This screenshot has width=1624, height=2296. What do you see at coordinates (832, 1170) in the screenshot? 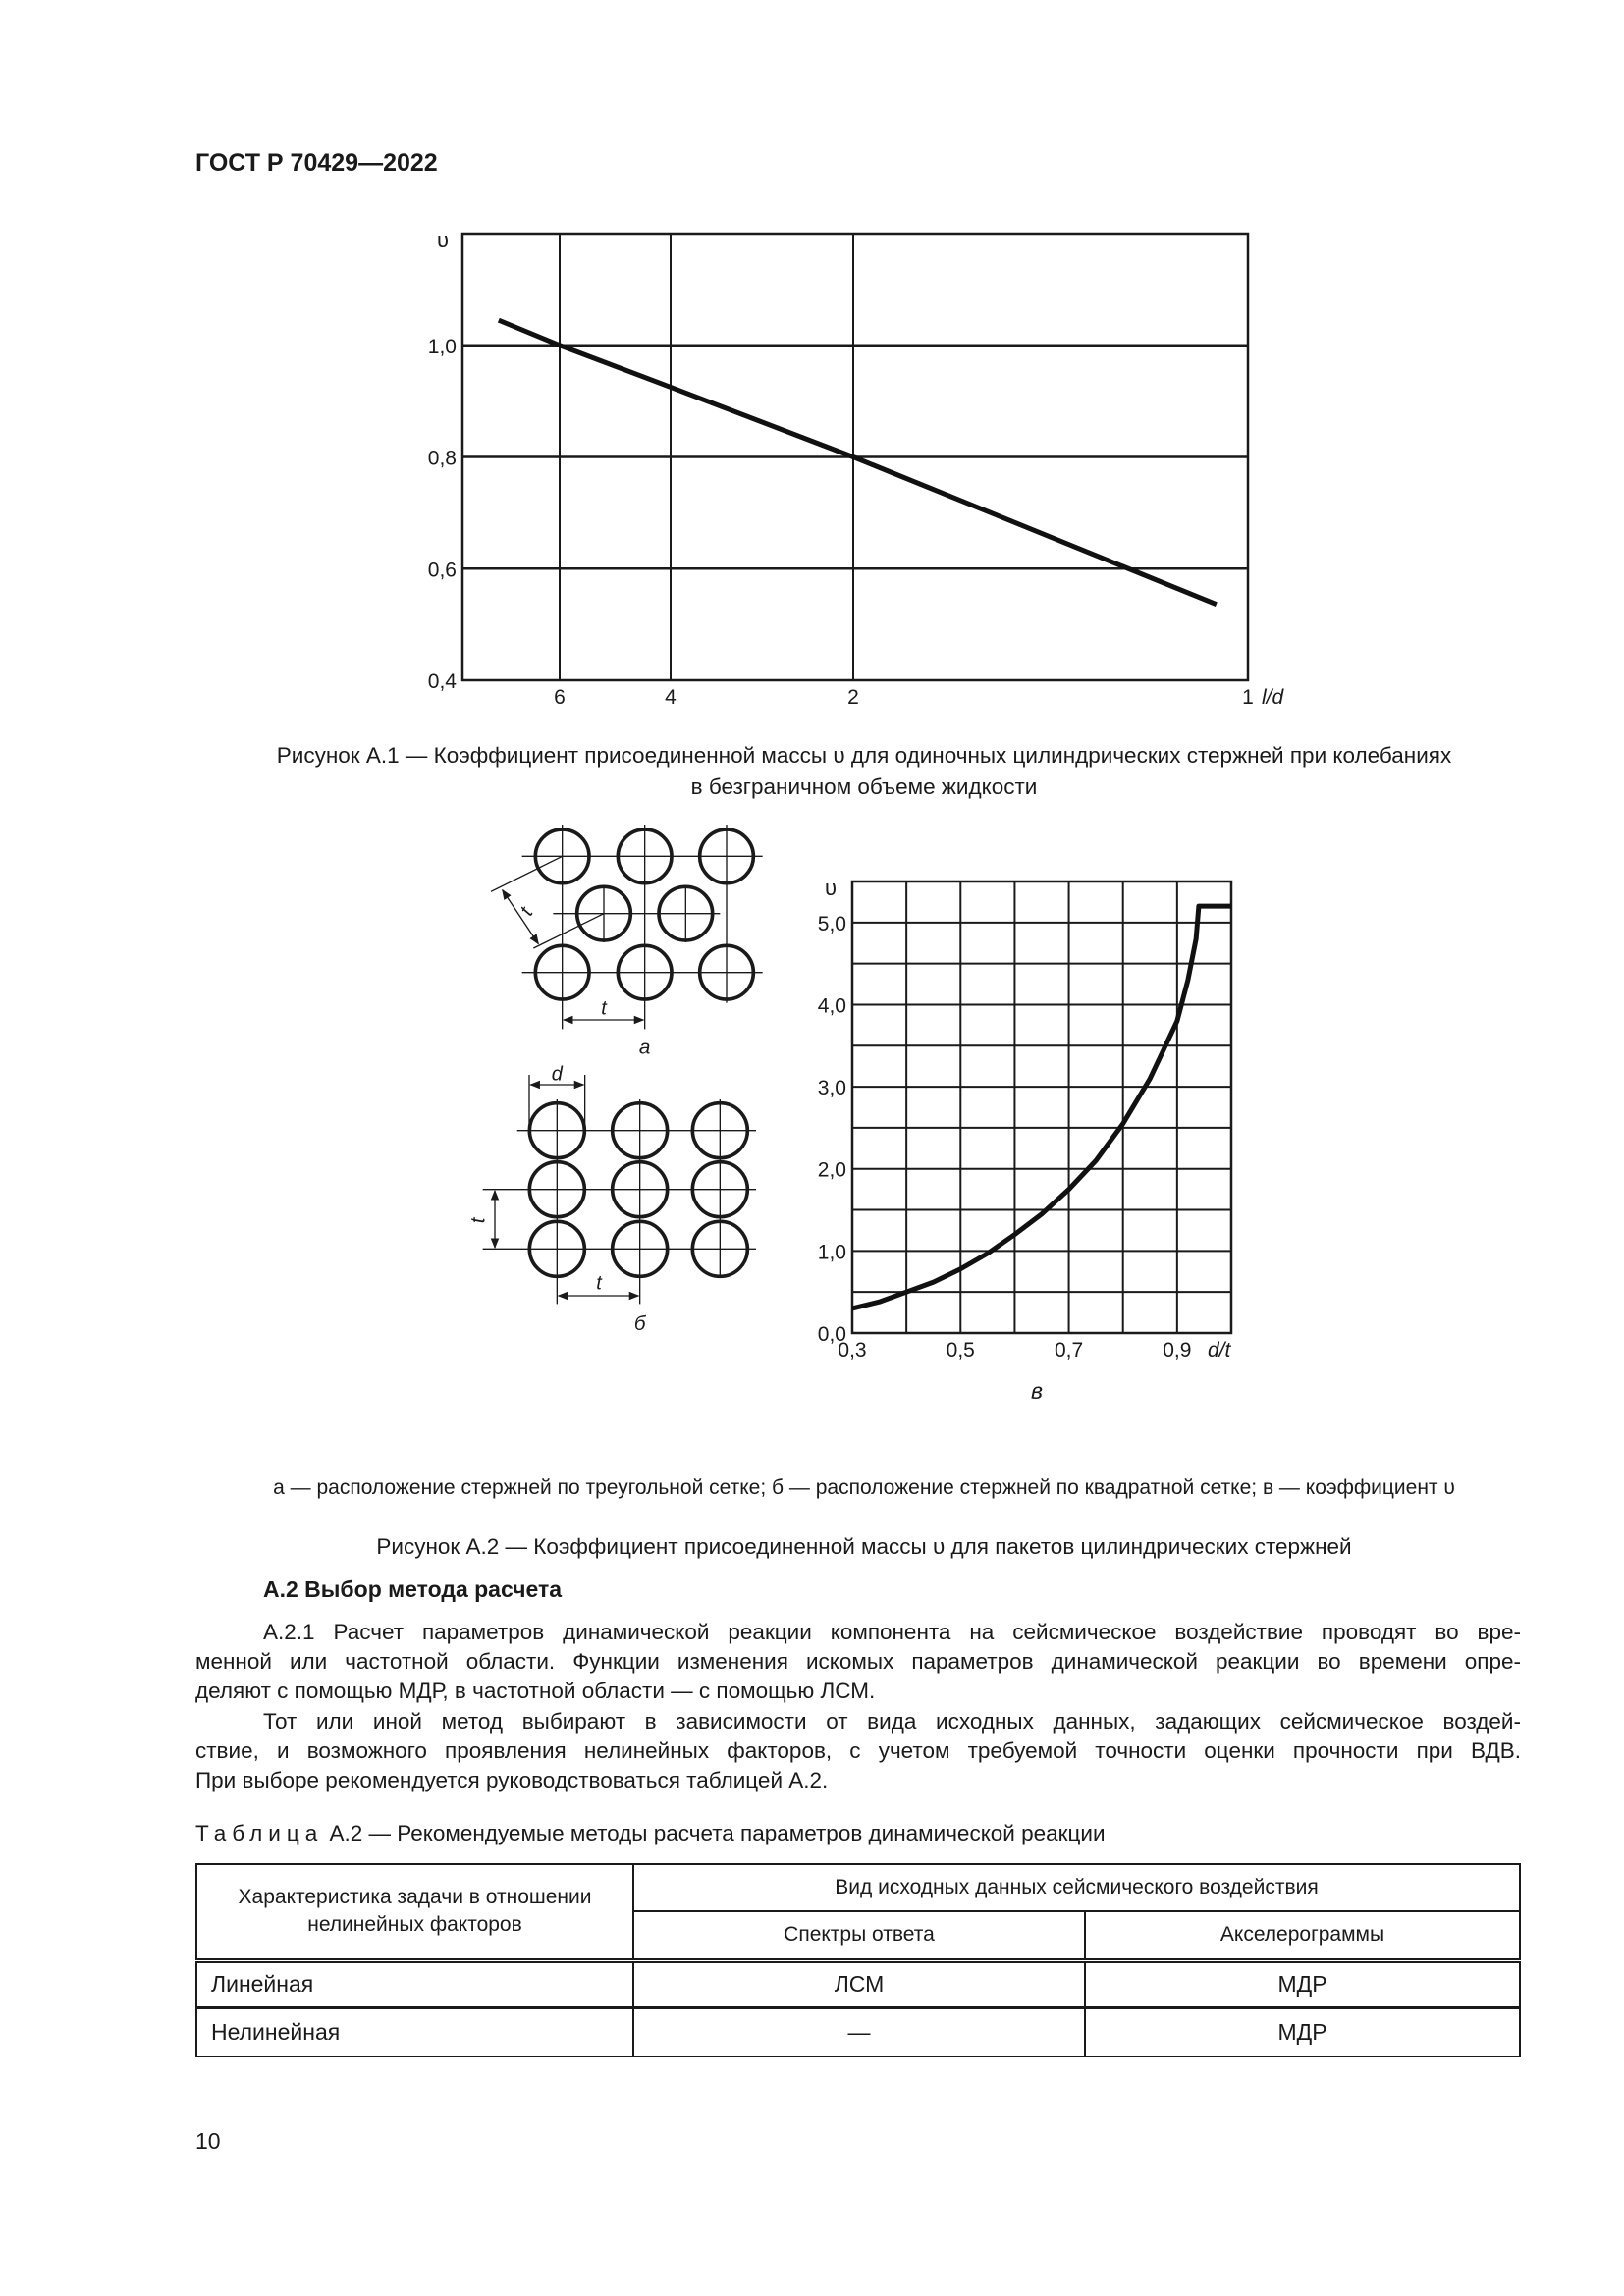
I see `y-tick-label: 2,0` at bounding box center [832, 1170].